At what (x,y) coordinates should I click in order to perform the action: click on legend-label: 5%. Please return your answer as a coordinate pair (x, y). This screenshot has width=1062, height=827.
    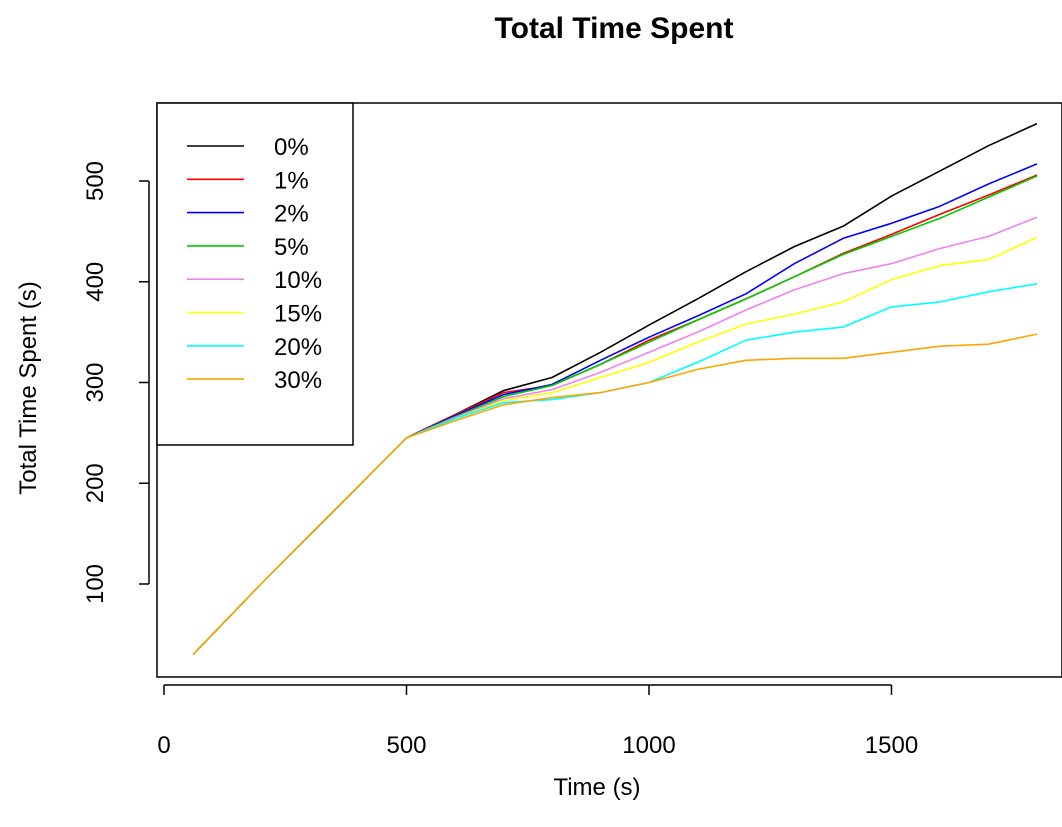
    Looking at the image, I should click on (291, 247).